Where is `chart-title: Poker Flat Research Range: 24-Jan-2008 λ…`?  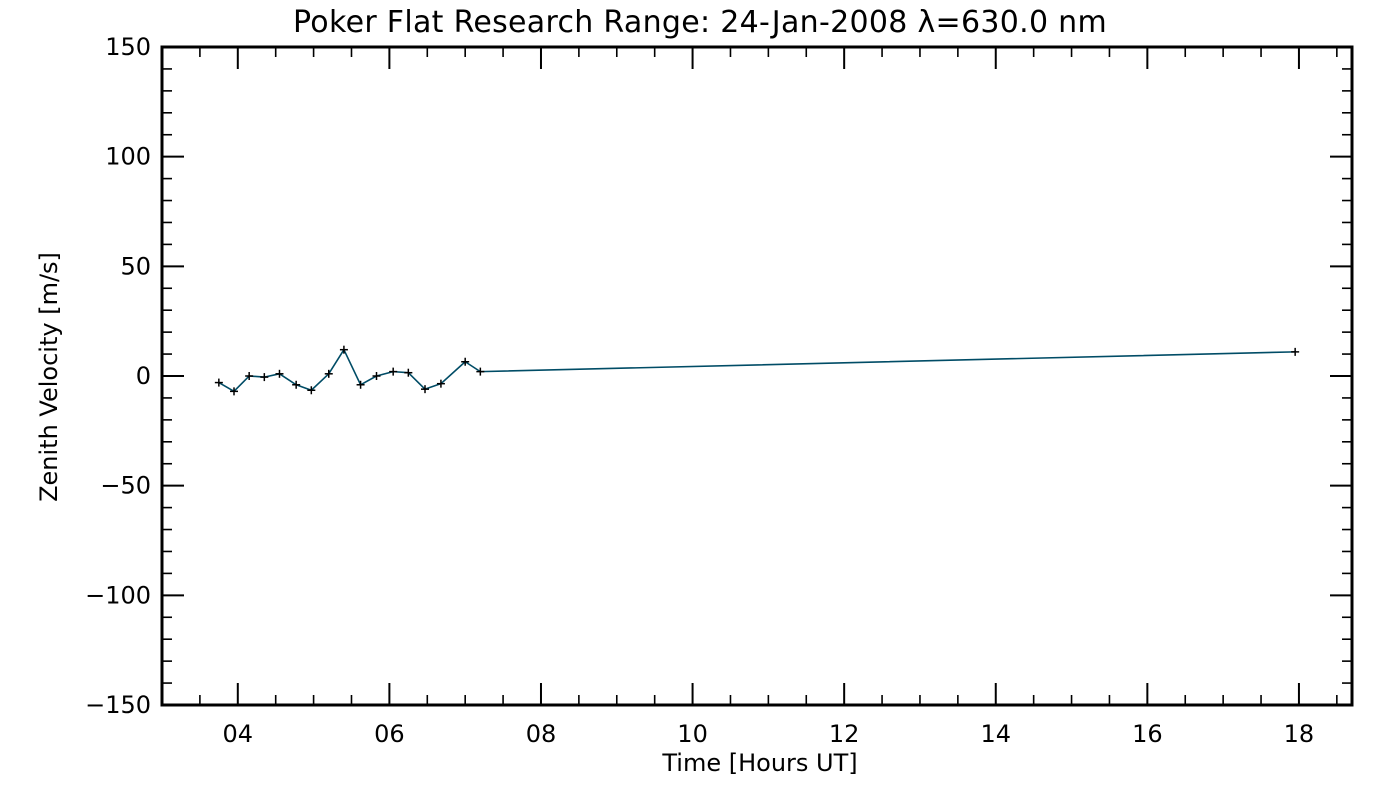
chart-title: Poker Flat Research Range: 24-Jan-2008 λ… is located at coordinates (700, 22).